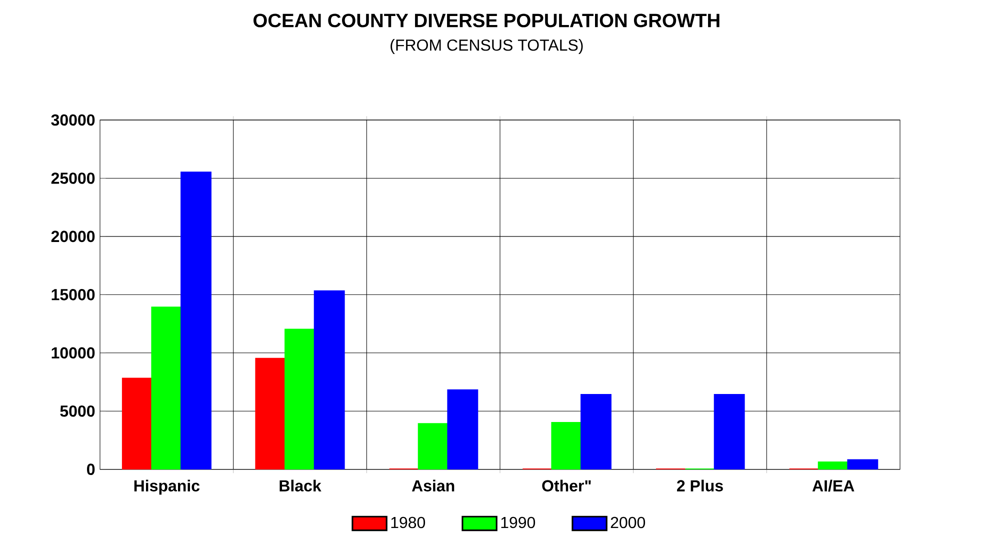  What do you see at coordinates (433, 486) in the screenshot?
I see `x-tick-label: Asian` at bounding box center [433, 486].